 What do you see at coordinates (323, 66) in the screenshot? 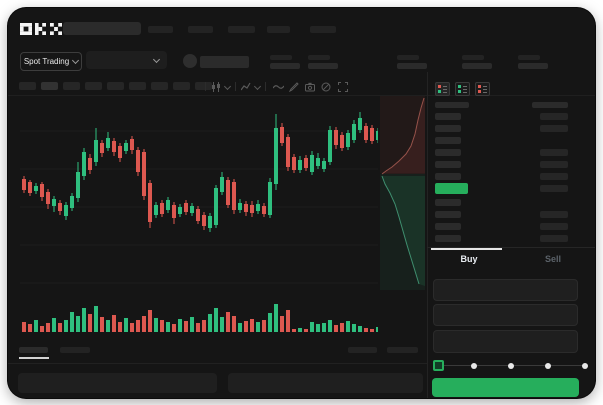
I see `stat-value` at bounding box center [323, 66].